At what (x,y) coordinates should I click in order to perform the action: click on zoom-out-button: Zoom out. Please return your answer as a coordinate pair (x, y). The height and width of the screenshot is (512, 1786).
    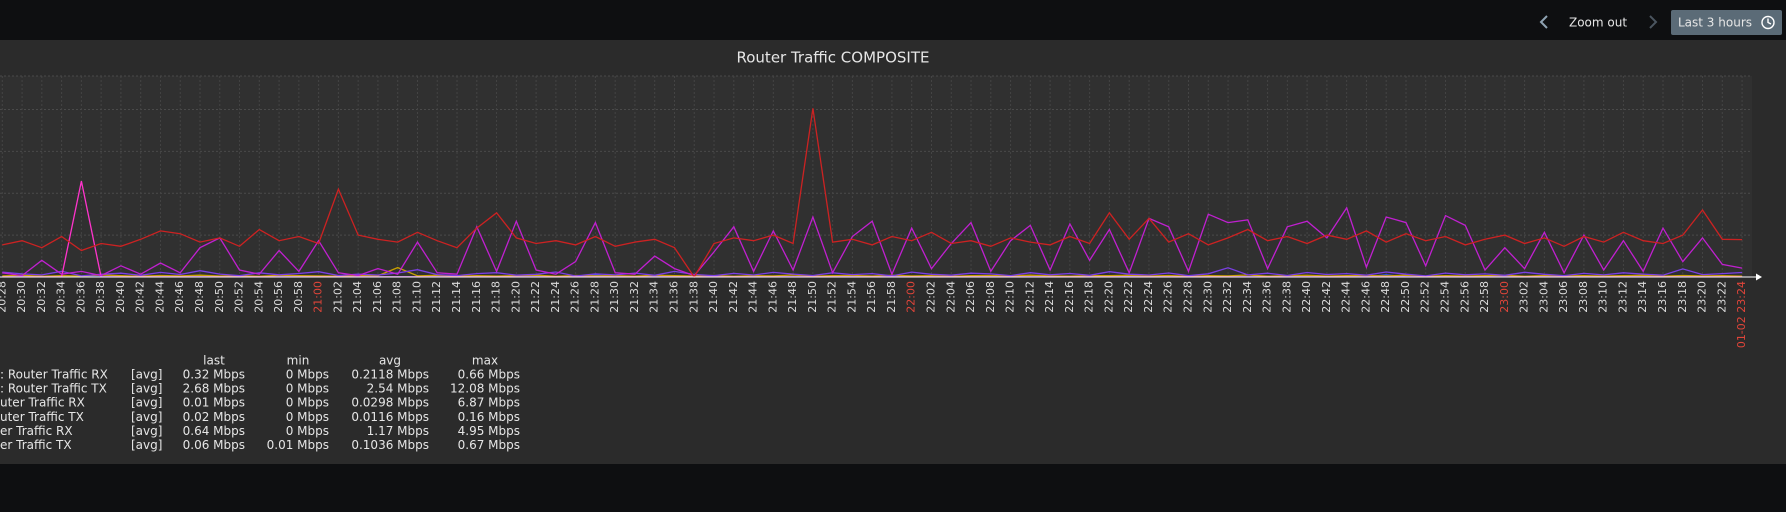
    Looking at the image, I should click on (1598, 23).